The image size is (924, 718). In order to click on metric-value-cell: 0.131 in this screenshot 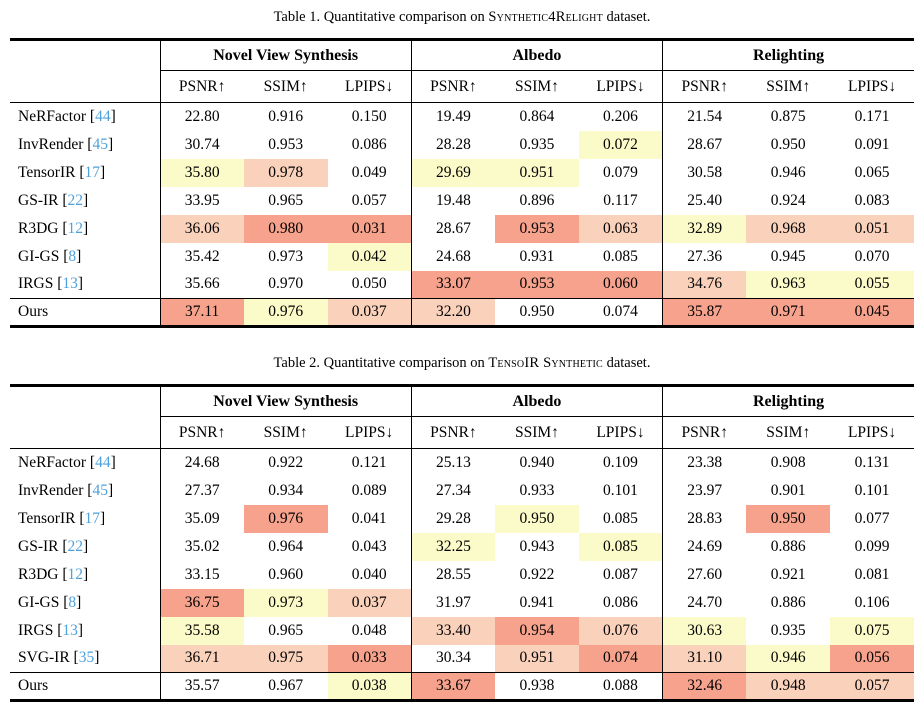, I will do `click(872, 462)`.